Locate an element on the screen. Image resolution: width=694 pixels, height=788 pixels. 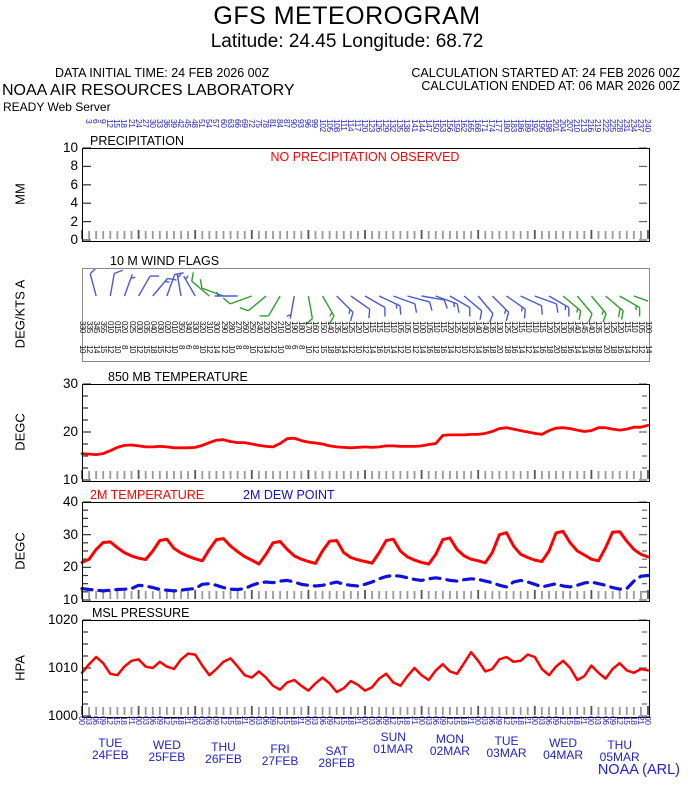
date-label: WED 25FEB is located at coordinates (167, 751).